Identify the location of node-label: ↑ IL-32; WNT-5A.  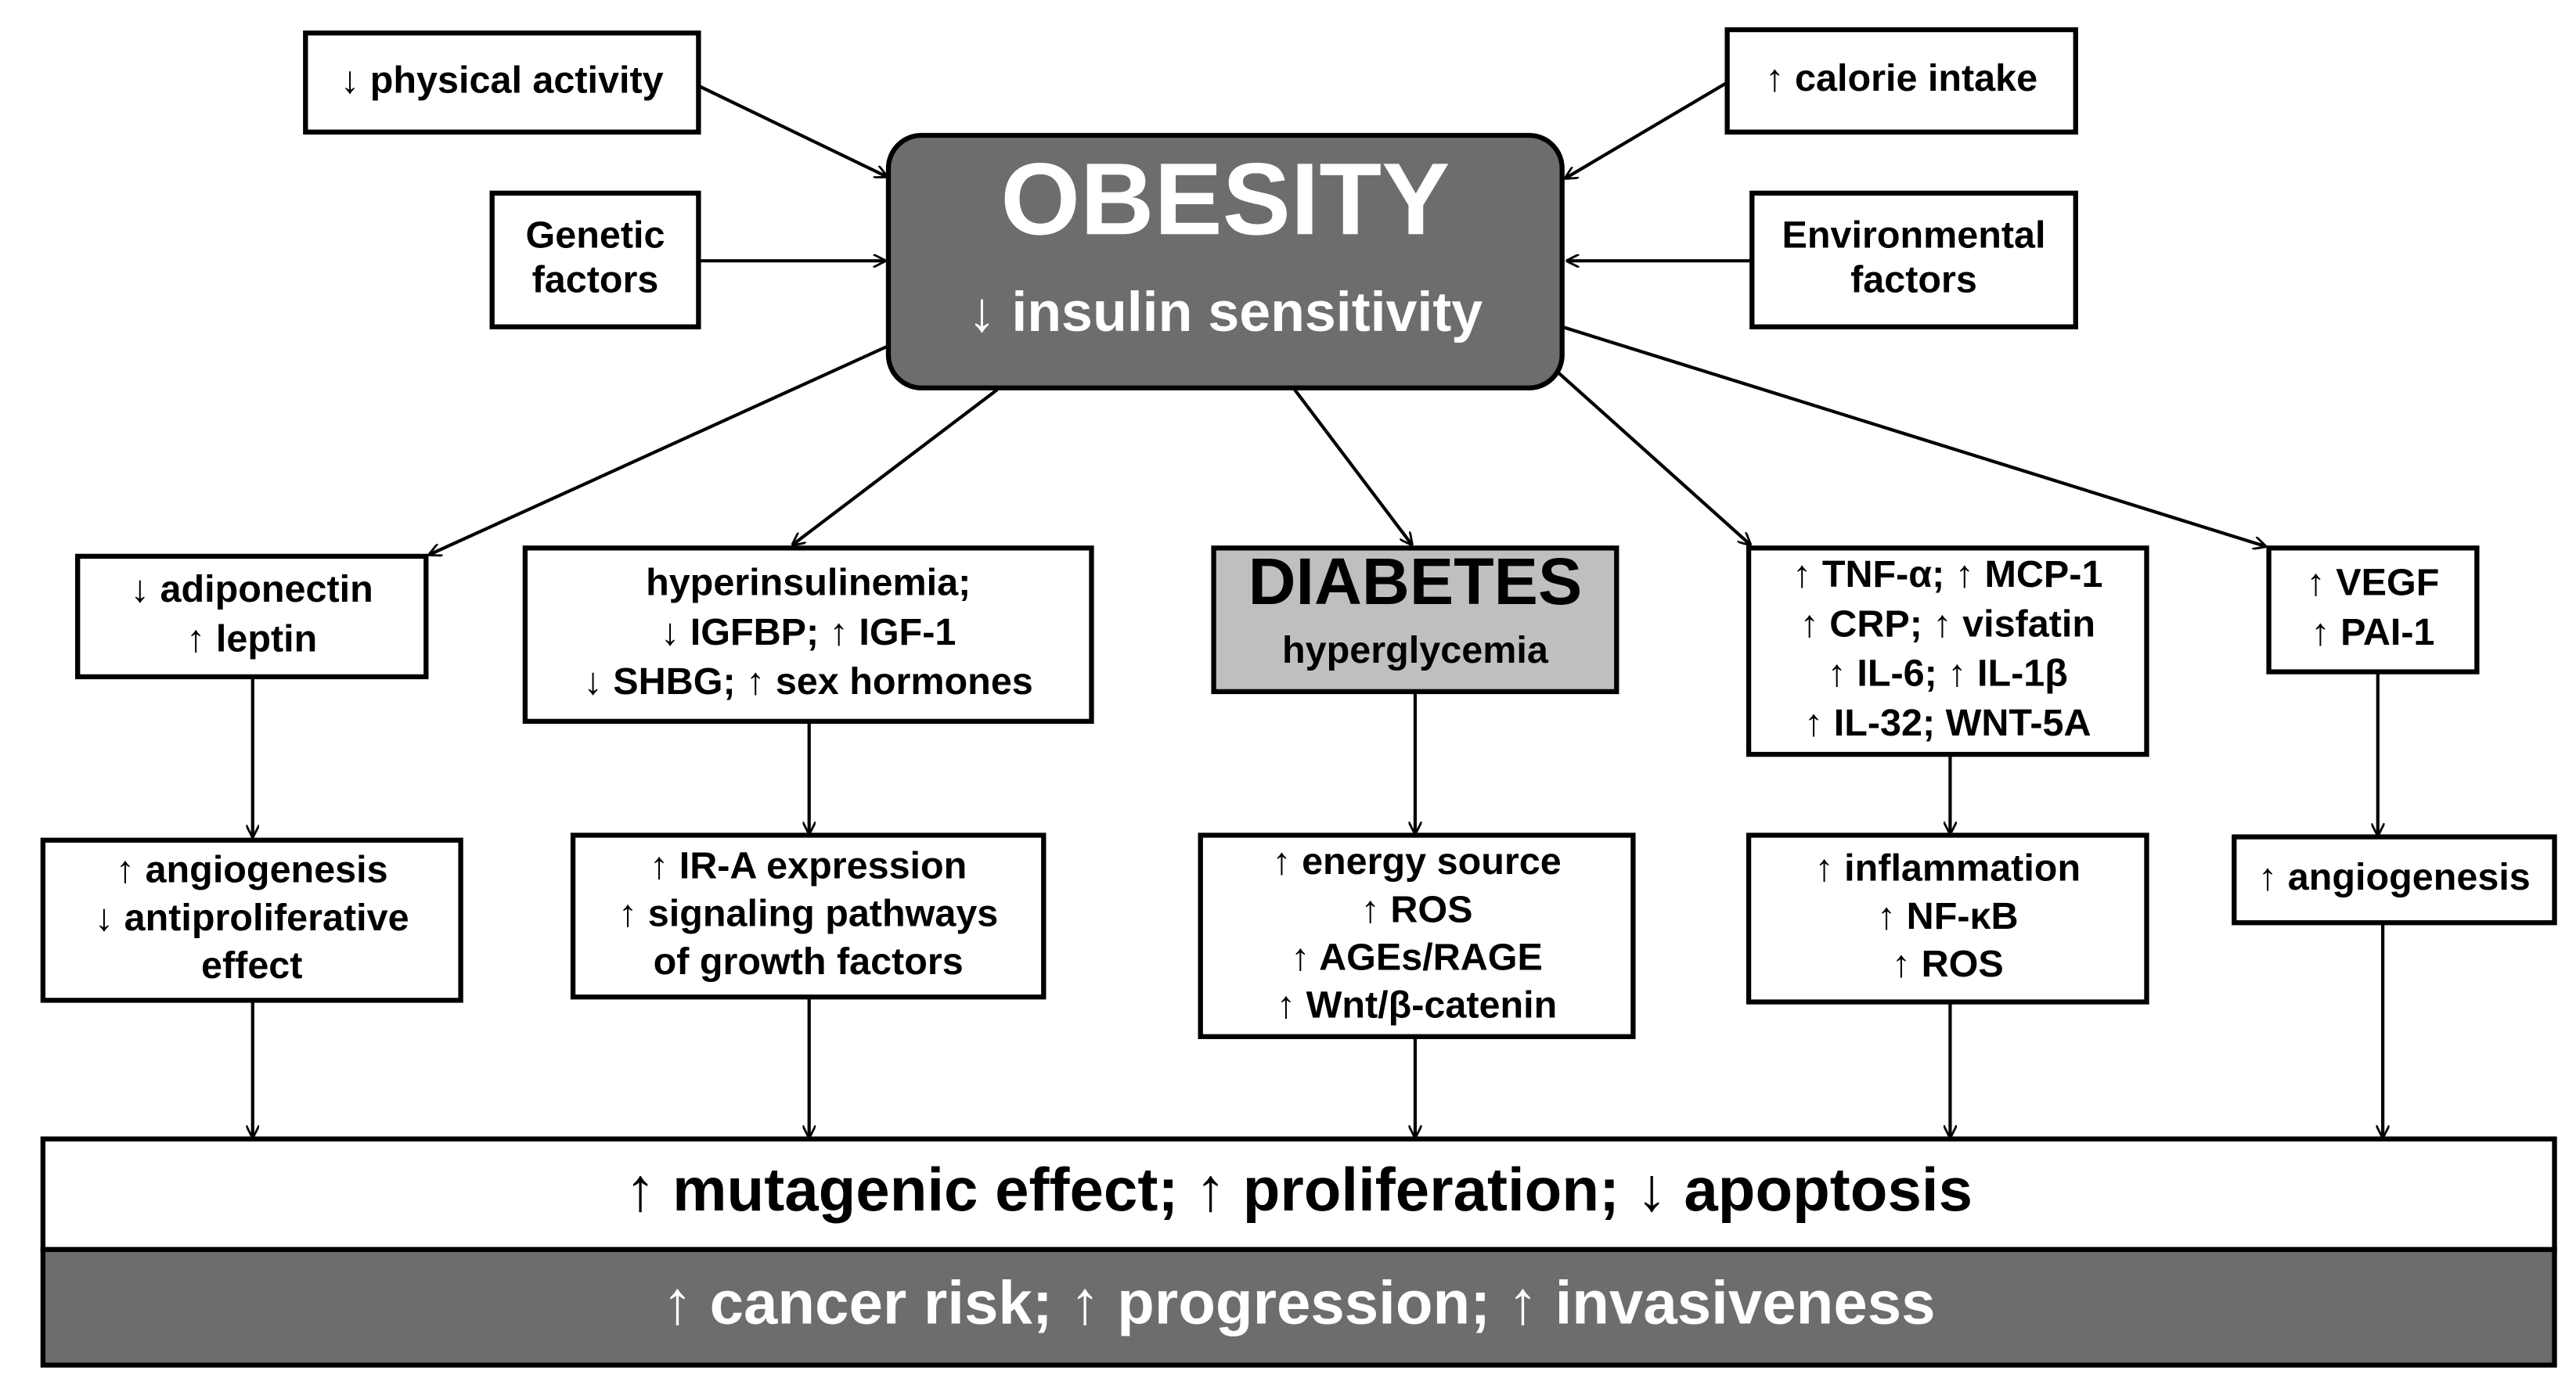
(1947, 723).